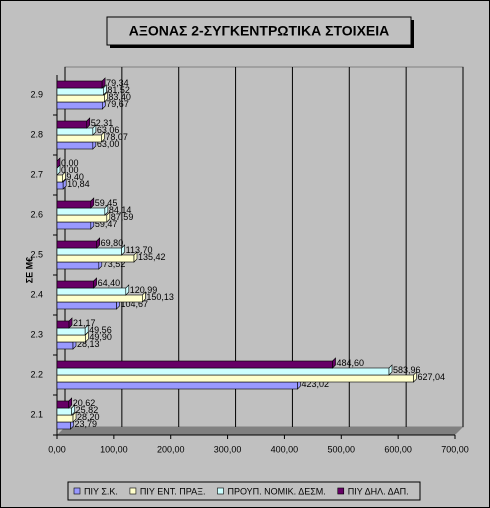  I want to click on value-label: 21,17, so click(84, 323).